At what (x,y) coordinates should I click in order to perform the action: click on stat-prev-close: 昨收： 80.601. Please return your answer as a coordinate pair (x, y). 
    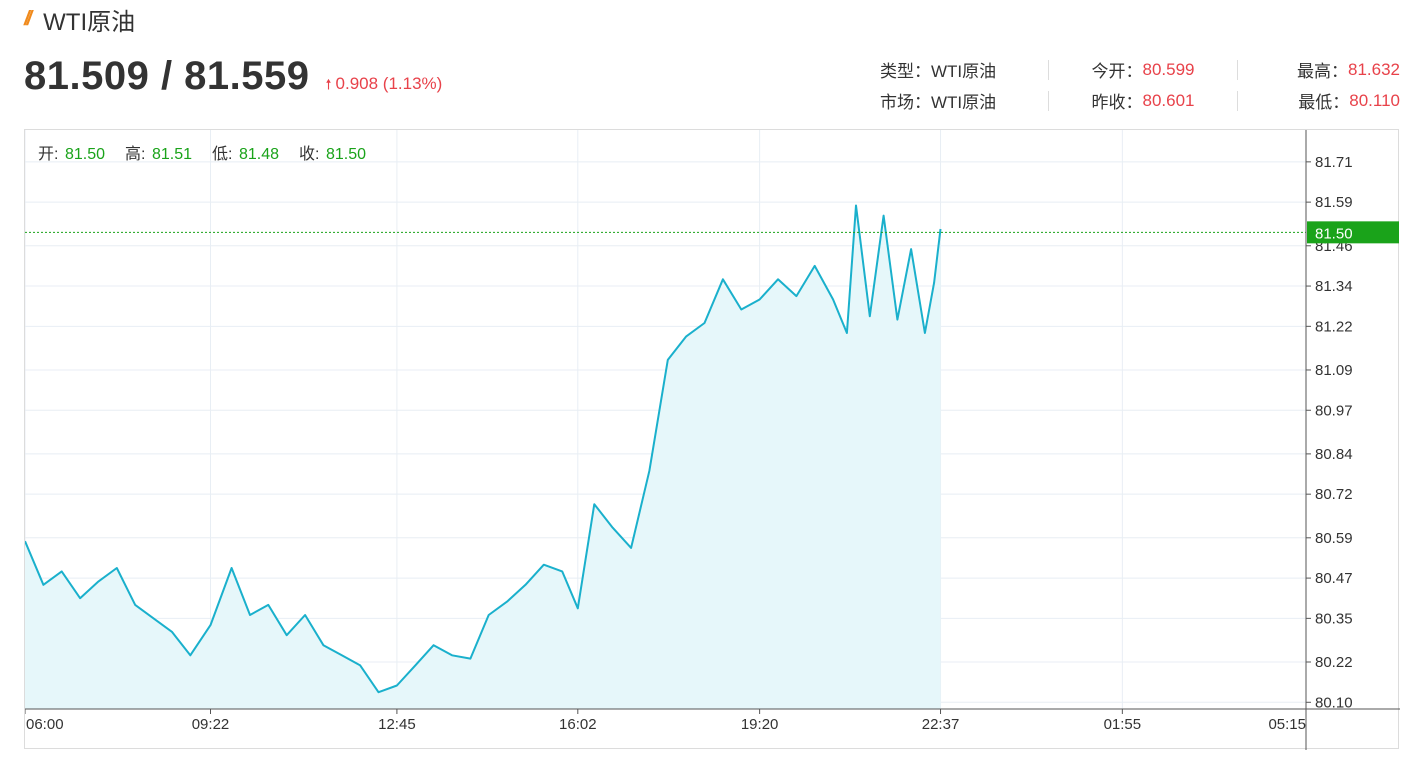
    Looking at the image, I should click on (1143, 100).